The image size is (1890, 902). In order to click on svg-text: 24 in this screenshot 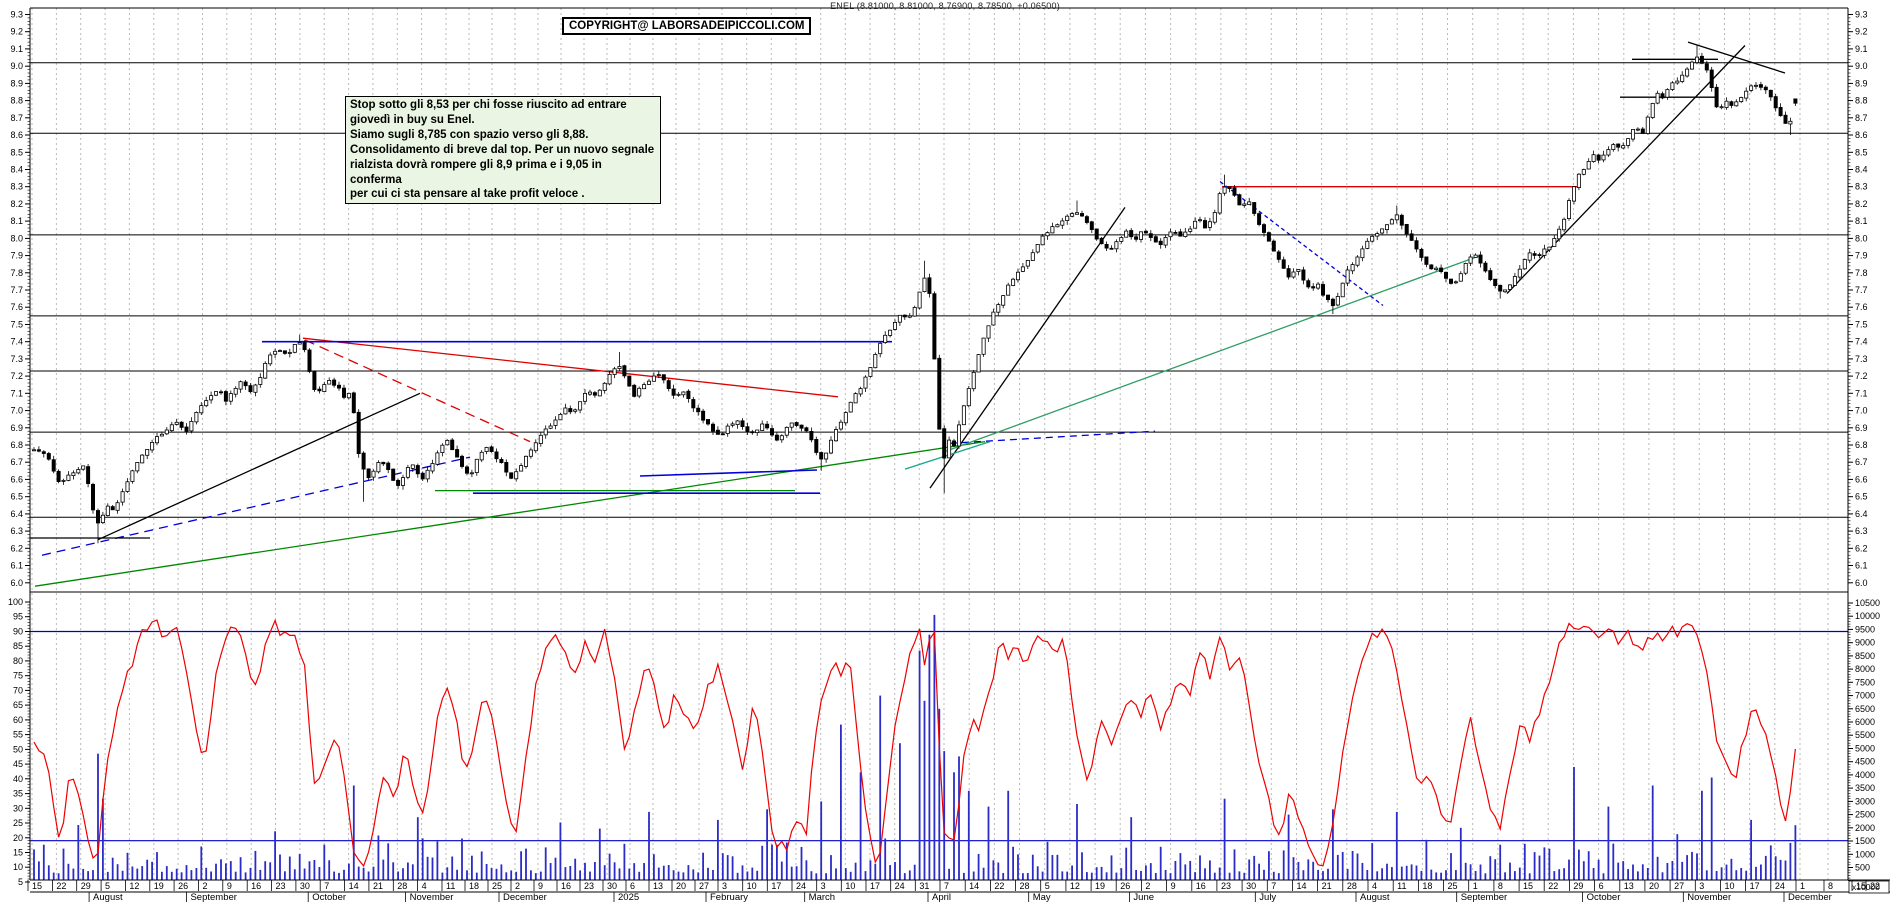, I will do `click(1780, 886)`.